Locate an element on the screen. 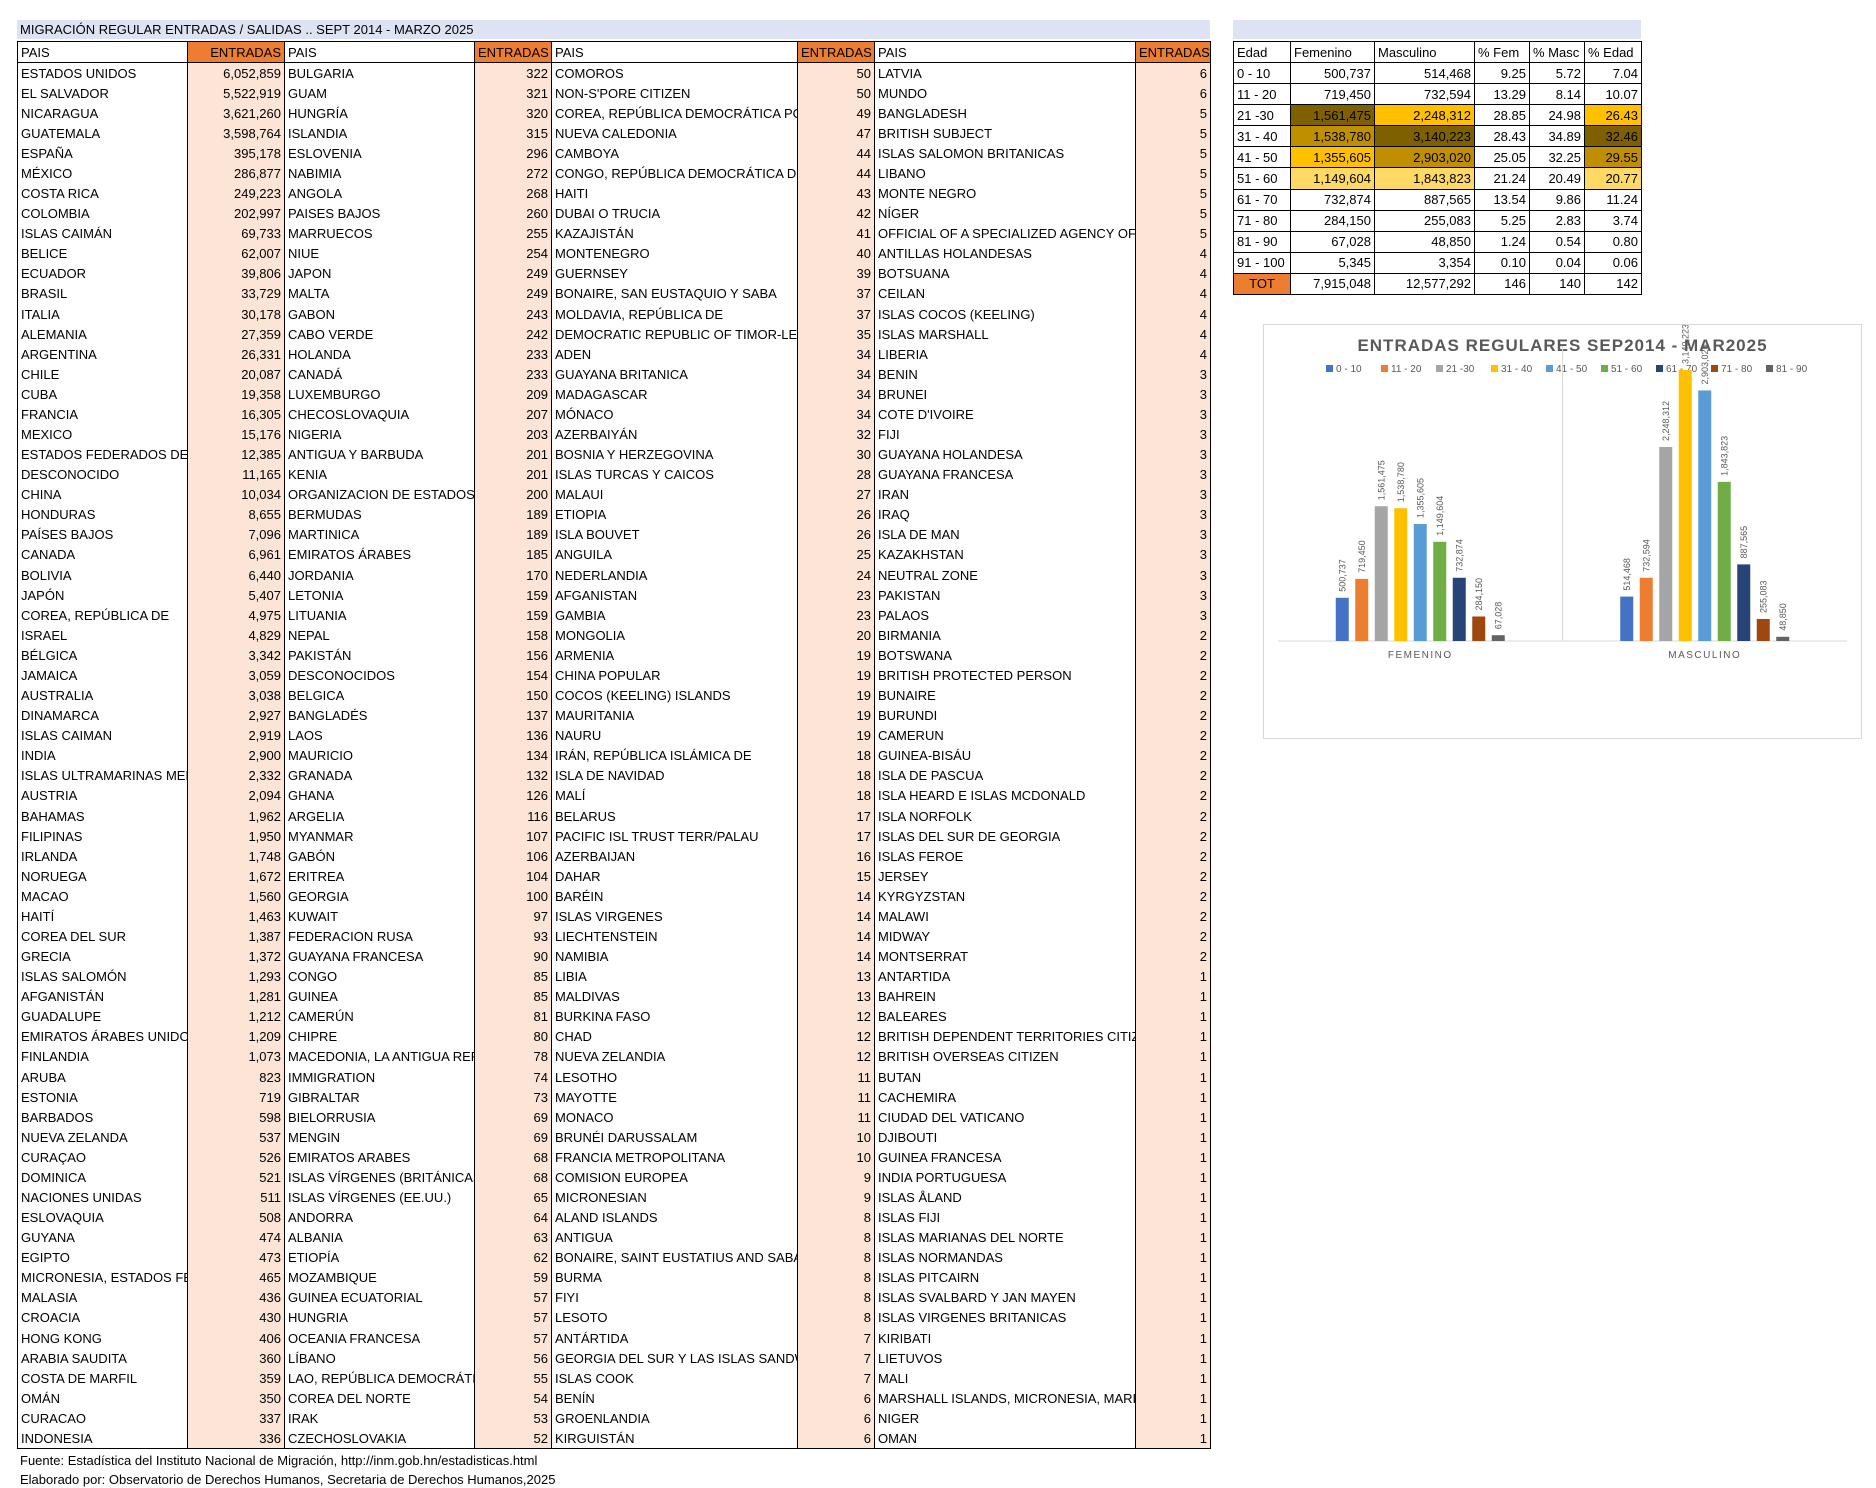 This screenshot has width=1876, height=1488. country-cell: NON-S'PORE CITIZEN is located at coordinates (674, 93).